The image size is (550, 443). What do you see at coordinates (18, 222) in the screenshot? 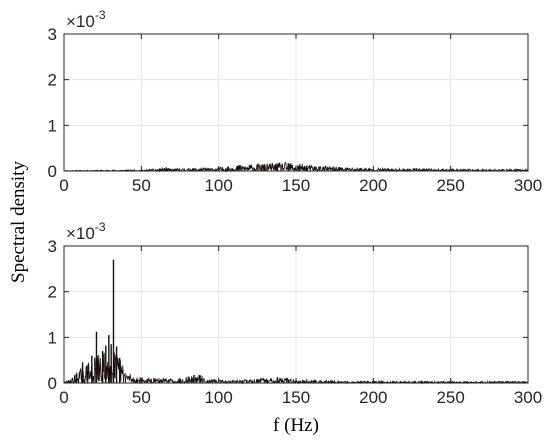
I see `y-axis-label: Spectral density` at bounding box center [18, 222].